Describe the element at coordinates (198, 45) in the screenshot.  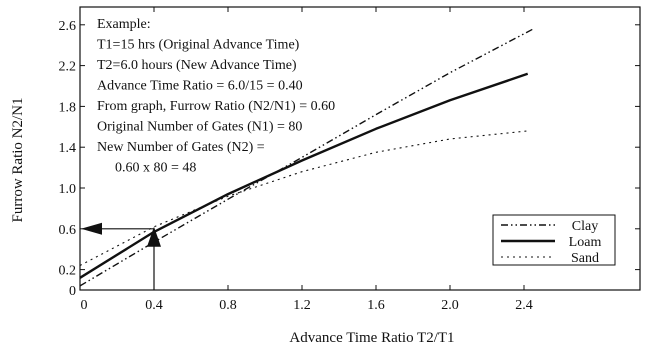
I see `annotation-line: T1=15 hrs (Original Advance Time)` at that location.